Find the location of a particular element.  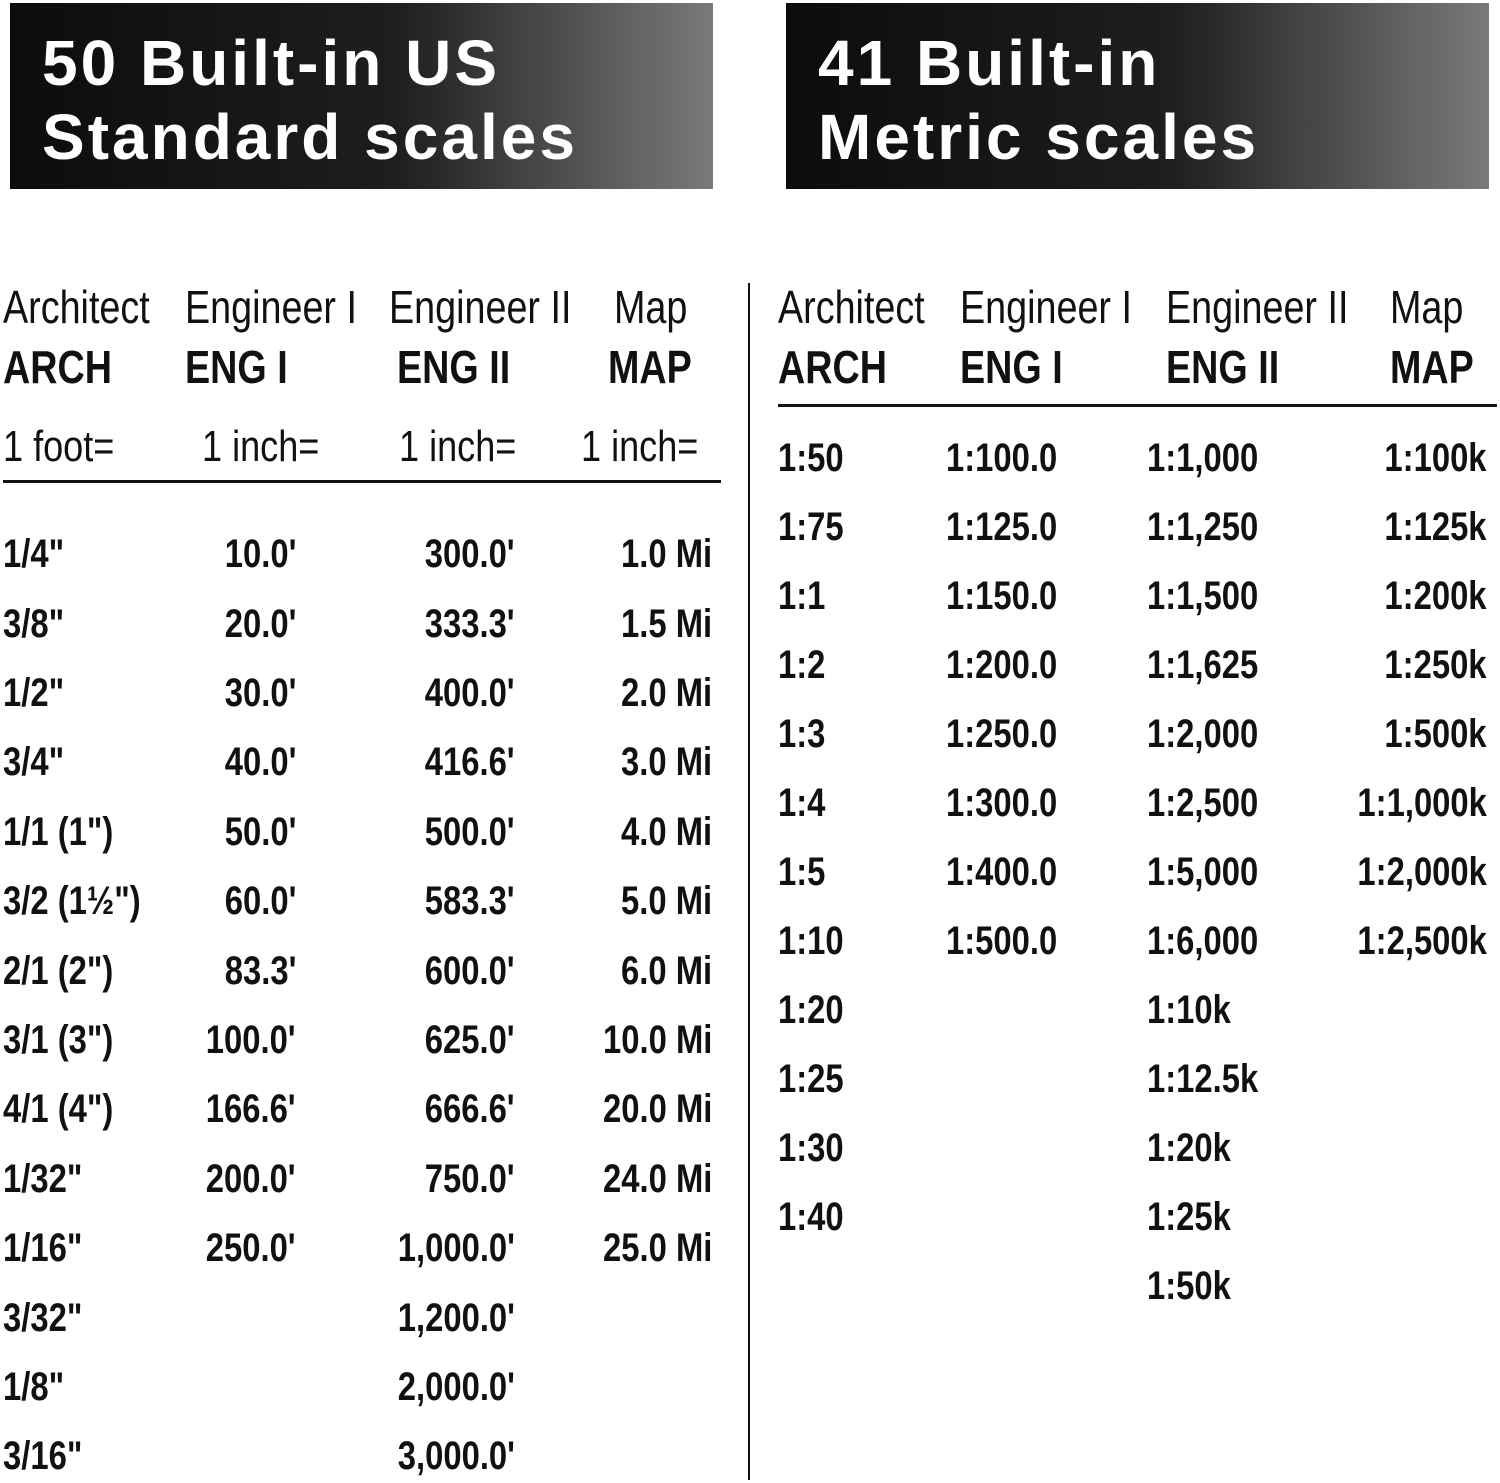

column-name: Engineer I is located at coordinates (1046, 307).